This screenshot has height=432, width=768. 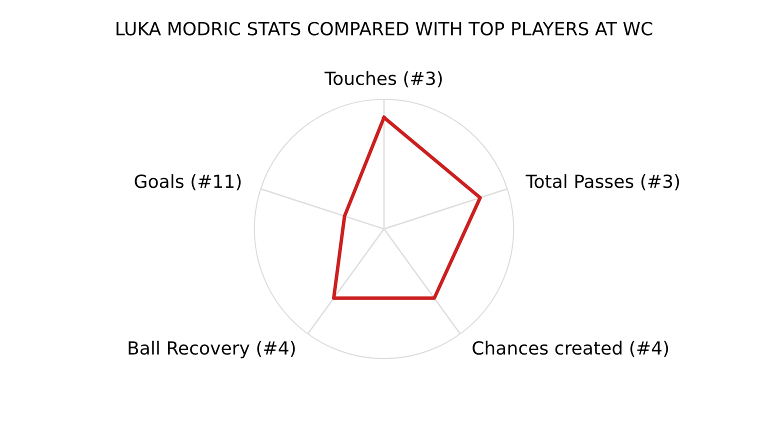 I want to click on spoke-label: Total Passes (#3), so click(x=603, y=182).